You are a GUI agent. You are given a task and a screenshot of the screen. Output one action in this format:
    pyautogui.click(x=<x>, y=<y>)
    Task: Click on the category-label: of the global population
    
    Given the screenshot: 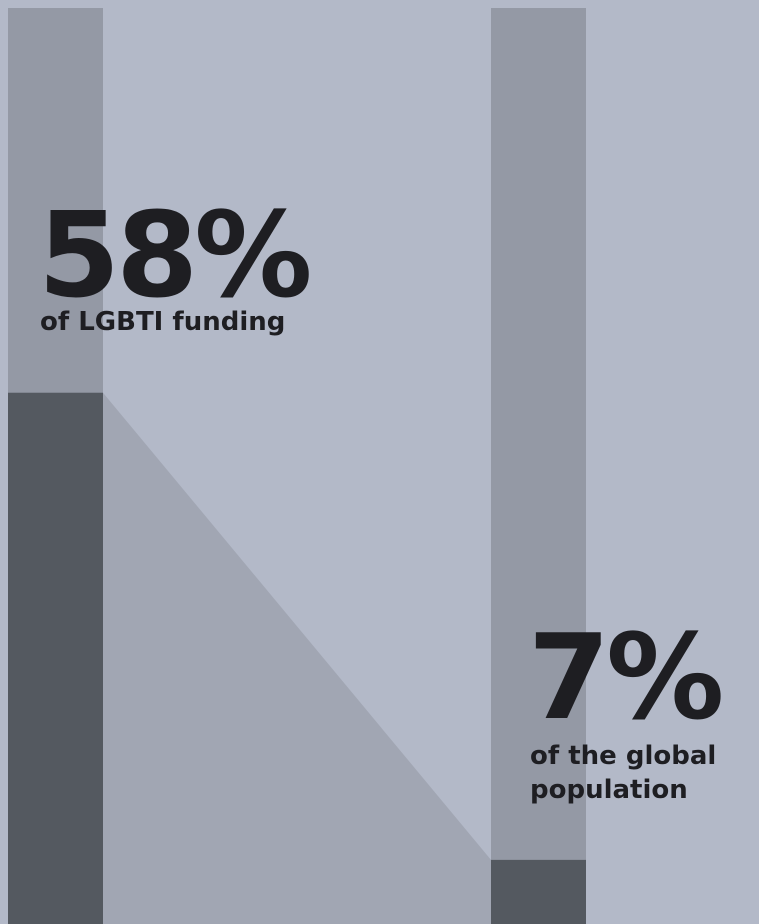 What is the action you would take?
    pyautogui.click(x=623, y=773)
    